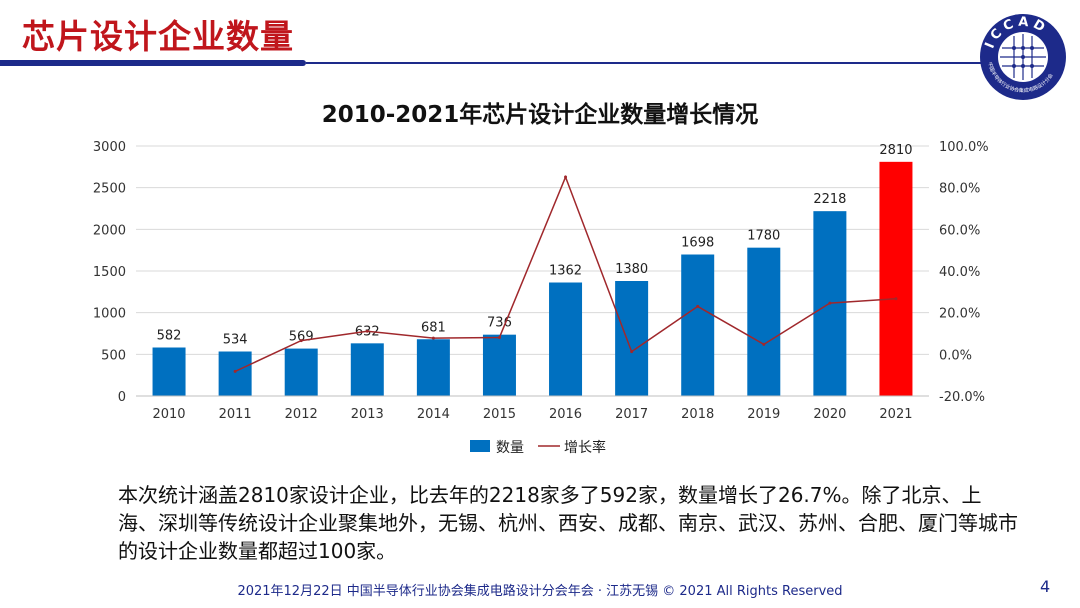 The height and width of the screenshot is (608, 1080). I want to click on right-axis-tick: 20.0%, so click(959, 314).